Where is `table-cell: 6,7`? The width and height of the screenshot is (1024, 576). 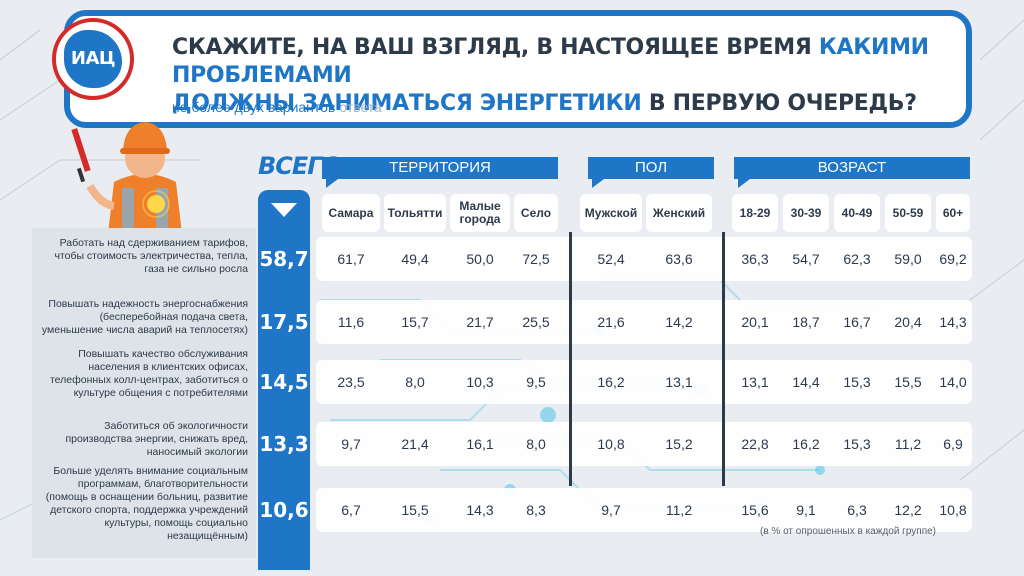 table-cell: 6,7 is located at coordinates (351, 510).